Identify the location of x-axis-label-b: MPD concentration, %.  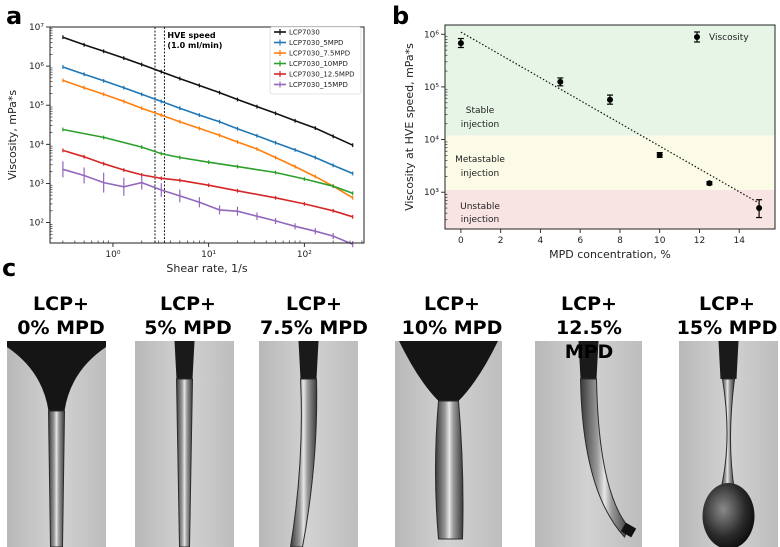
(610, 254).